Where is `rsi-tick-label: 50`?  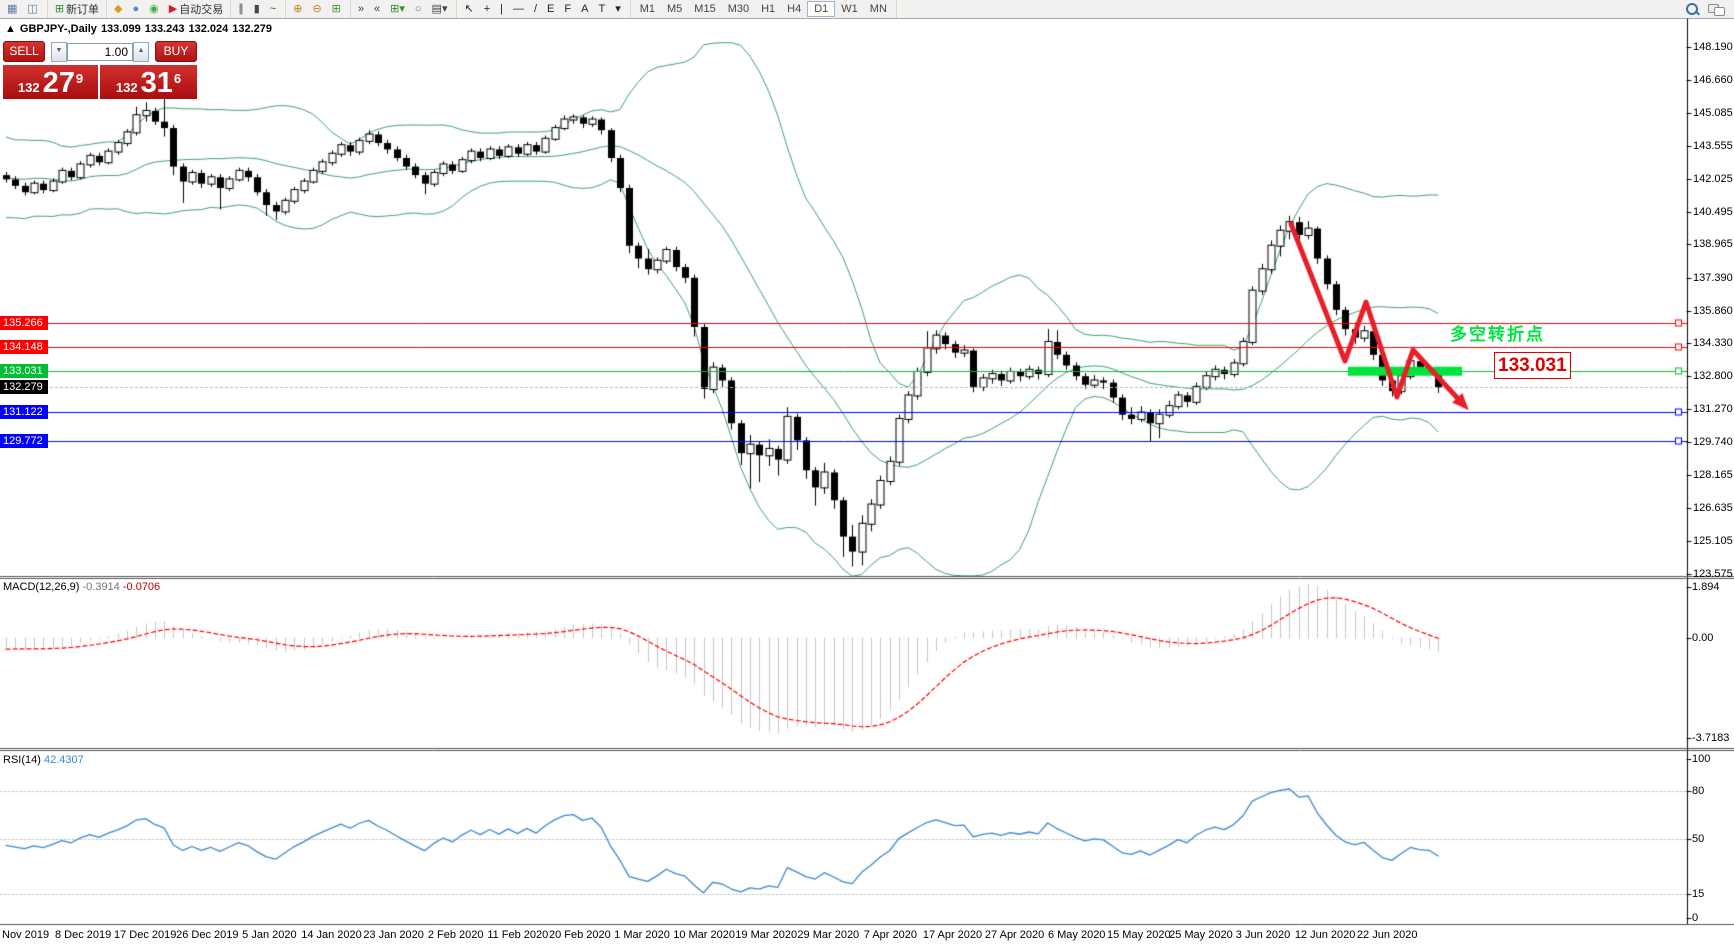 rsi-tick-label: 50 is located at coordinates (1698, 839).